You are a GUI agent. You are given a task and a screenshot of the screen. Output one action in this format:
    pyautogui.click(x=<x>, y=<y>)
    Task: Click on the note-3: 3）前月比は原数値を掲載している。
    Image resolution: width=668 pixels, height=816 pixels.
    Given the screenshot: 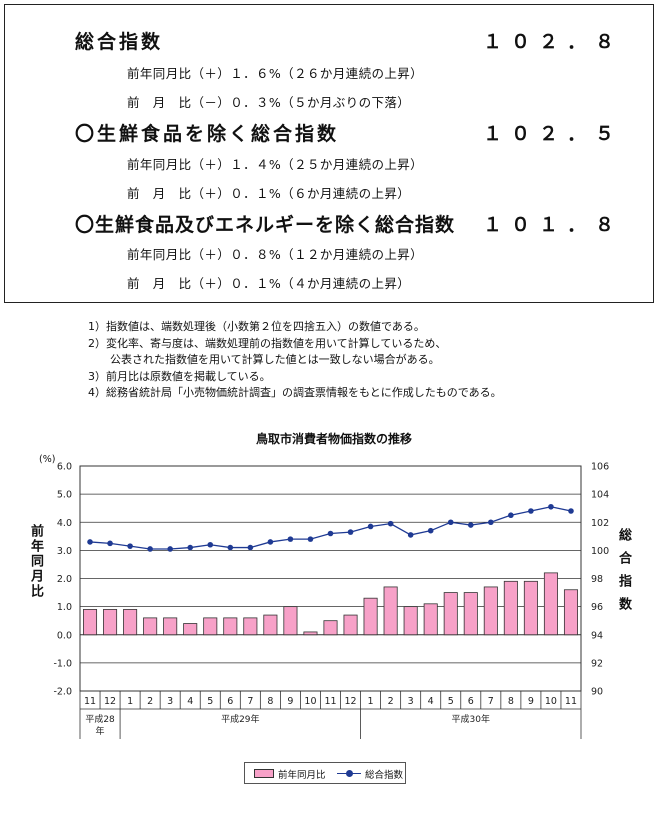 What is the action you would take?
    pyautogui.click(x=179, y=376)
    